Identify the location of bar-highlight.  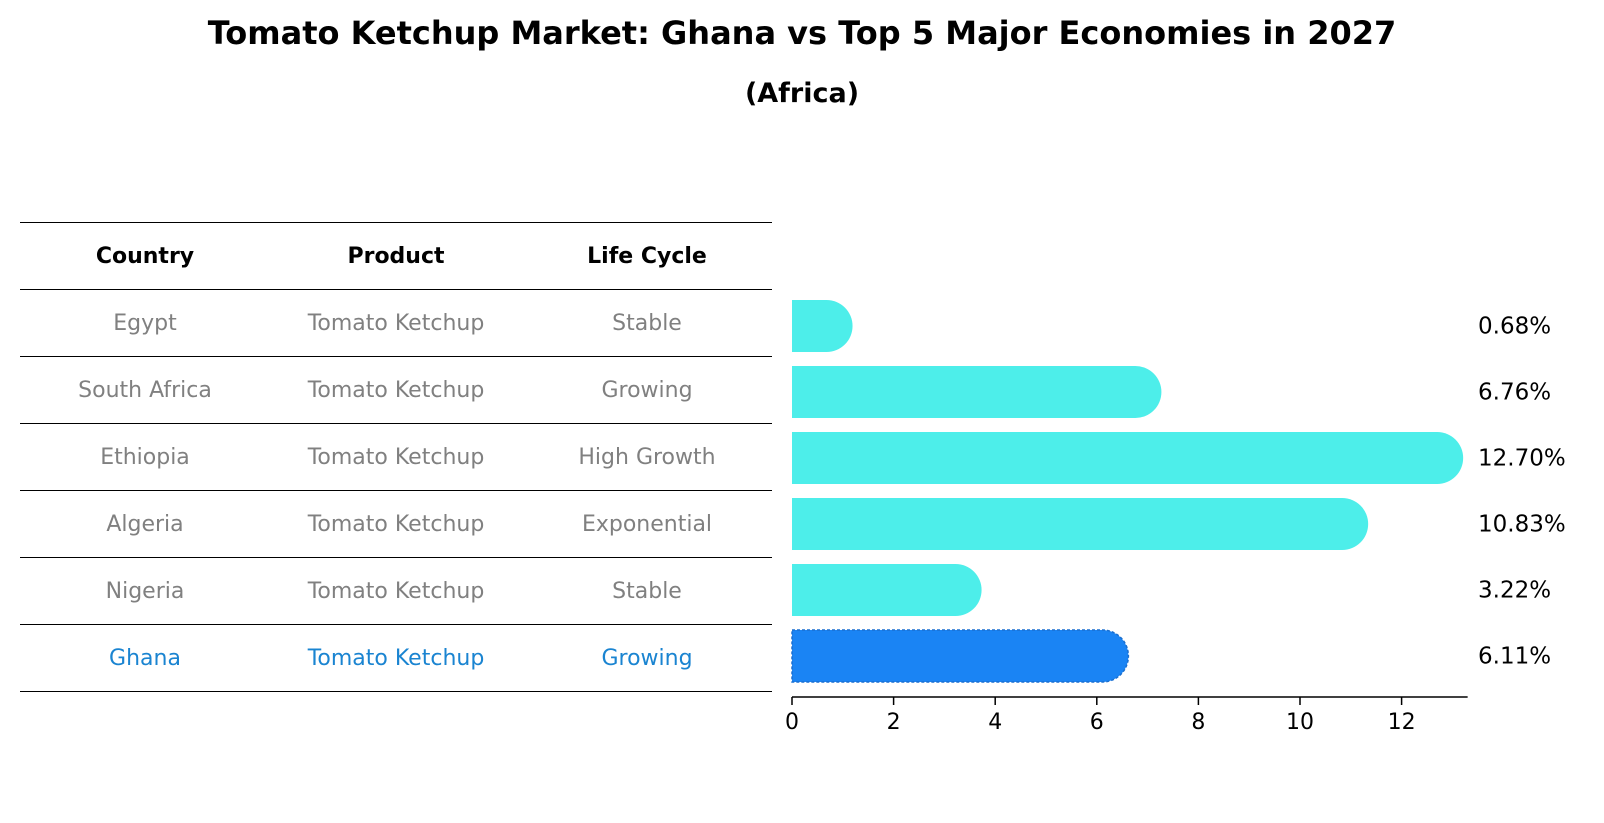
(960, 656).